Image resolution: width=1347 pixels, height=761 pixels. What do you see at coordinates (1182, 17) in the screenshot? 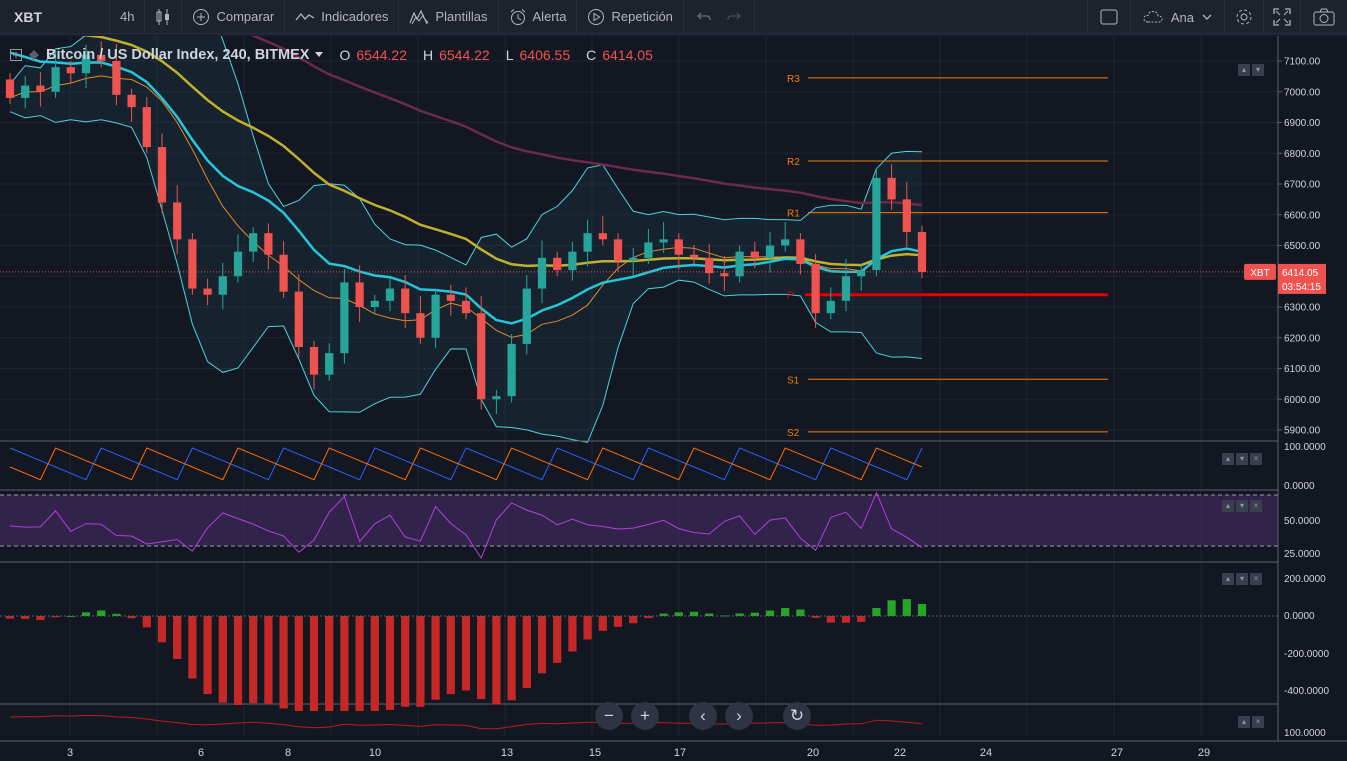
I see `layout-name: Ana` at bounding box center [1182, 17].